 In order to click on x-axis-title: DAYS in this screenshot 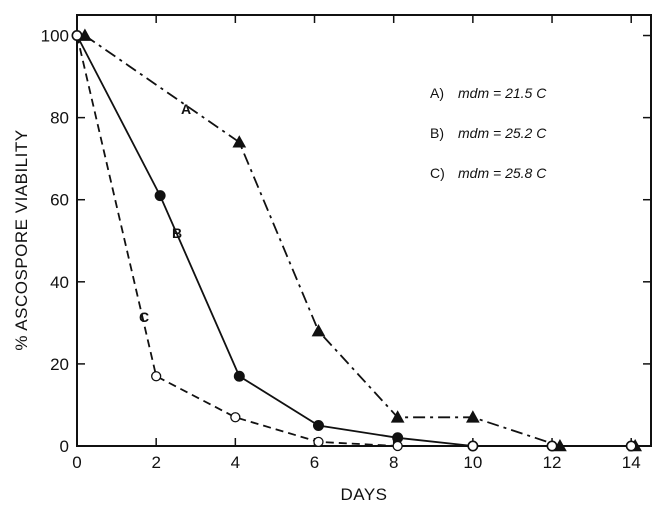, I will do `click(363, 494)`.